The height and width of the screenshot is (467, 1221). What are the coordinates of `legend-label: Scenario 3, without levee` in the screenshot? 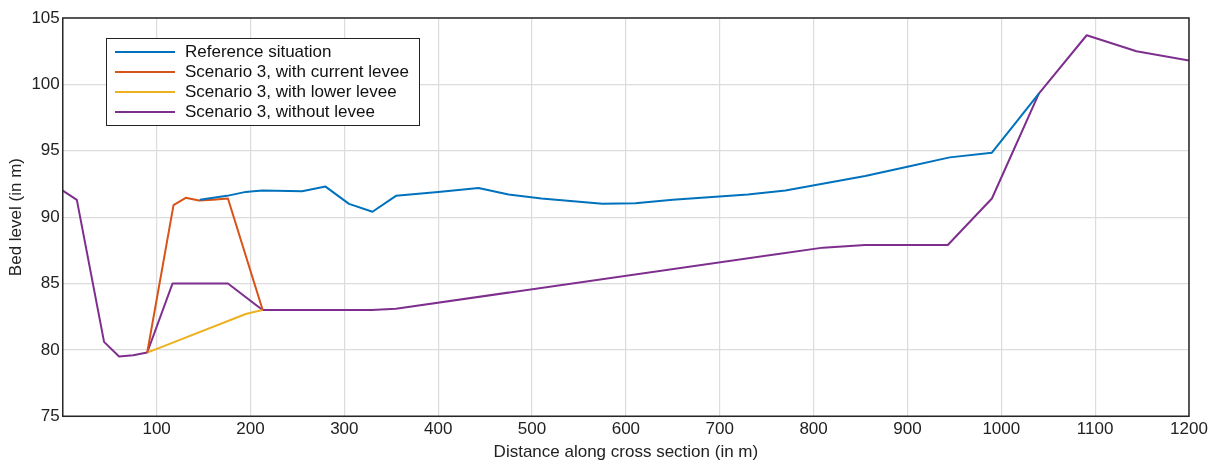 It's located at (280, 112).